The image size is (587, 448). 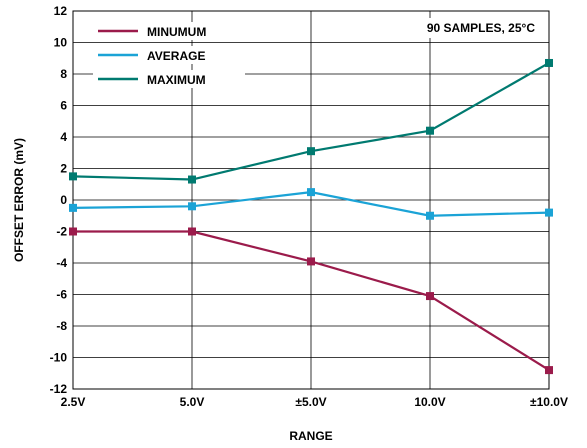 I want to click on x-axis-ticks: 2.5V 5.0V ±5.0V 10.0V ±10.0V, so click(x=314, y=402).